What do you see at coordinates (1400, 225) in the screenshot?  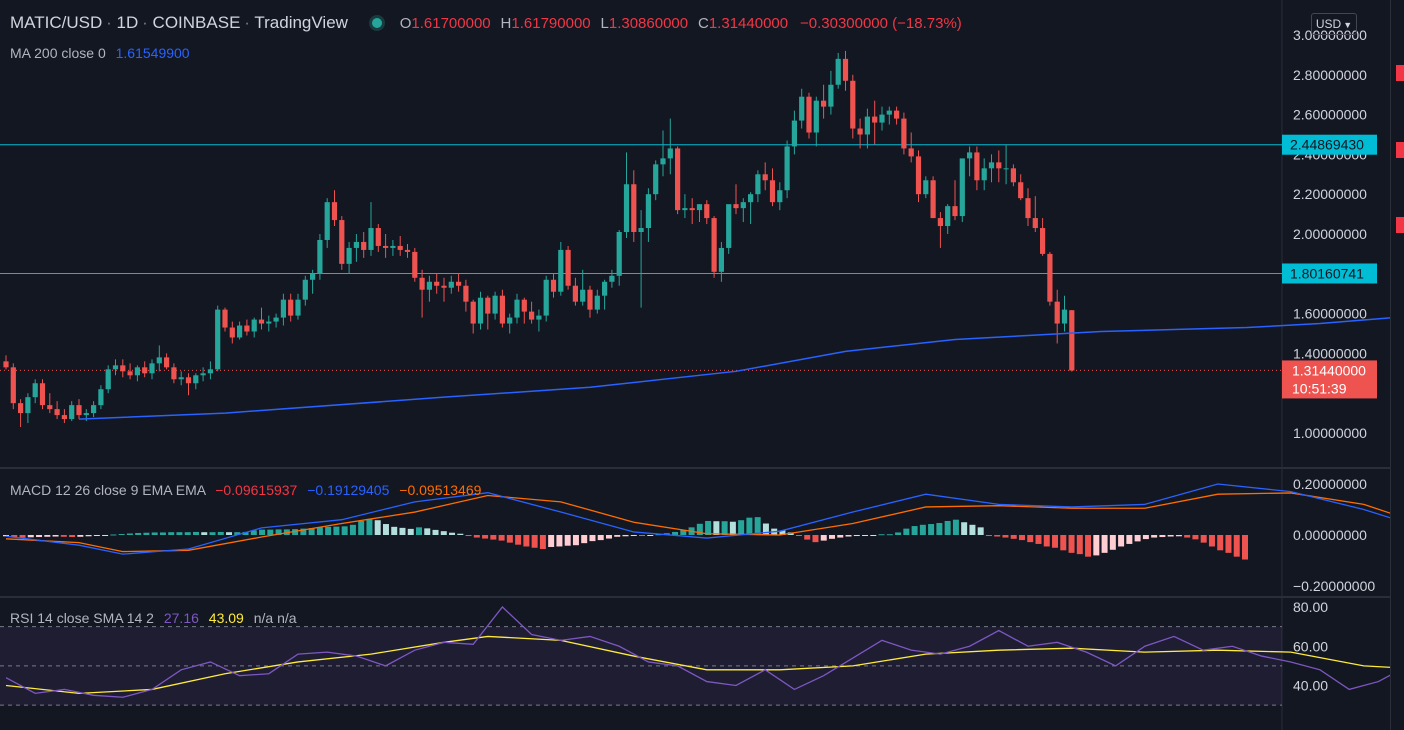 I see `alert-marker-icon` at bounding box center [1400, 225].